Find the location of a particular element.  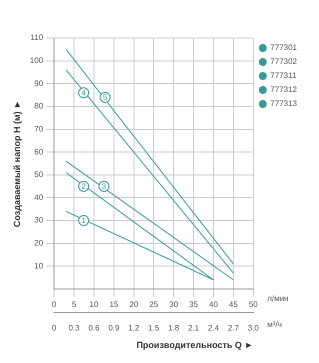

legend-label: 777312 is located at coordinates (284, 89).